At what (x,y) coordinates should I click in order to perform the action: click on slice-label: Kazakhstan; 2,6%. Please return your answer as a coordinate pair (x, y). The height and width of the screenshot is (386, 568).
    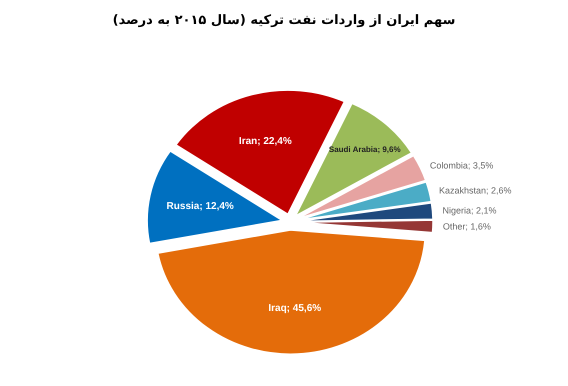
    Looking at the image, I should click on (475, 190).